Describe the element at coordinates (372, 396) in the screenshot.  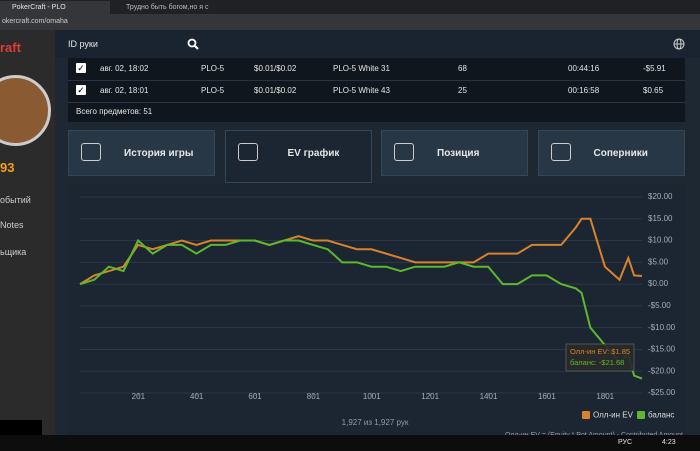
I see `x-tick-label: 1001` at that location.